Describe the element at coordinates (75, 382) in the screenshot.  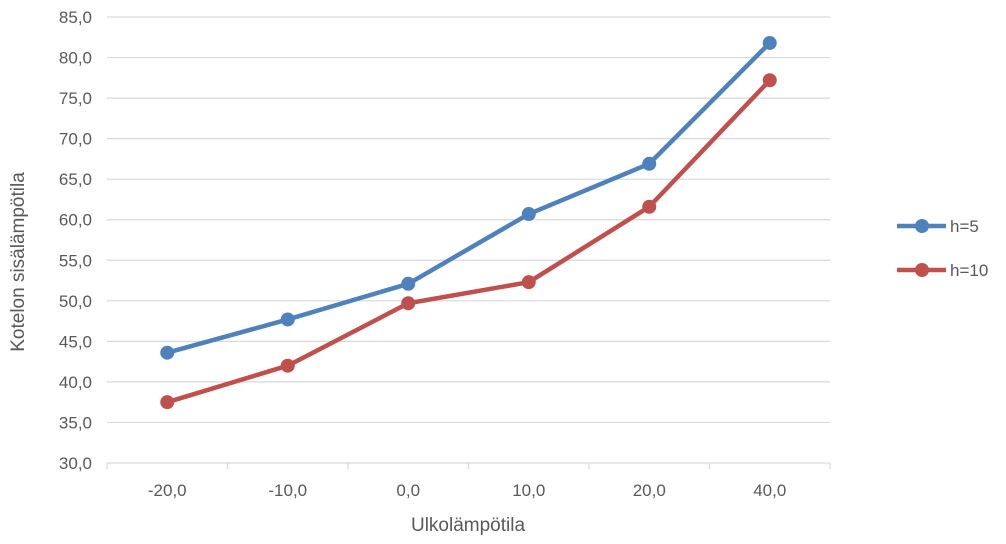
I see `y-tick-label: 40,0` at that location.